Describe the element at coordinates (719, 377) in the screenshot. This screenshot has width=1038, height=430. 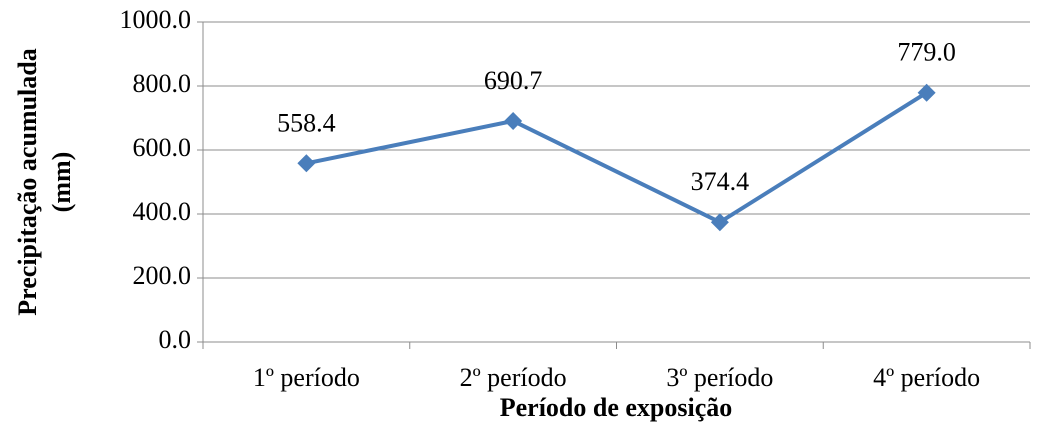
I see `x-tick-label: 3º período` at that location.